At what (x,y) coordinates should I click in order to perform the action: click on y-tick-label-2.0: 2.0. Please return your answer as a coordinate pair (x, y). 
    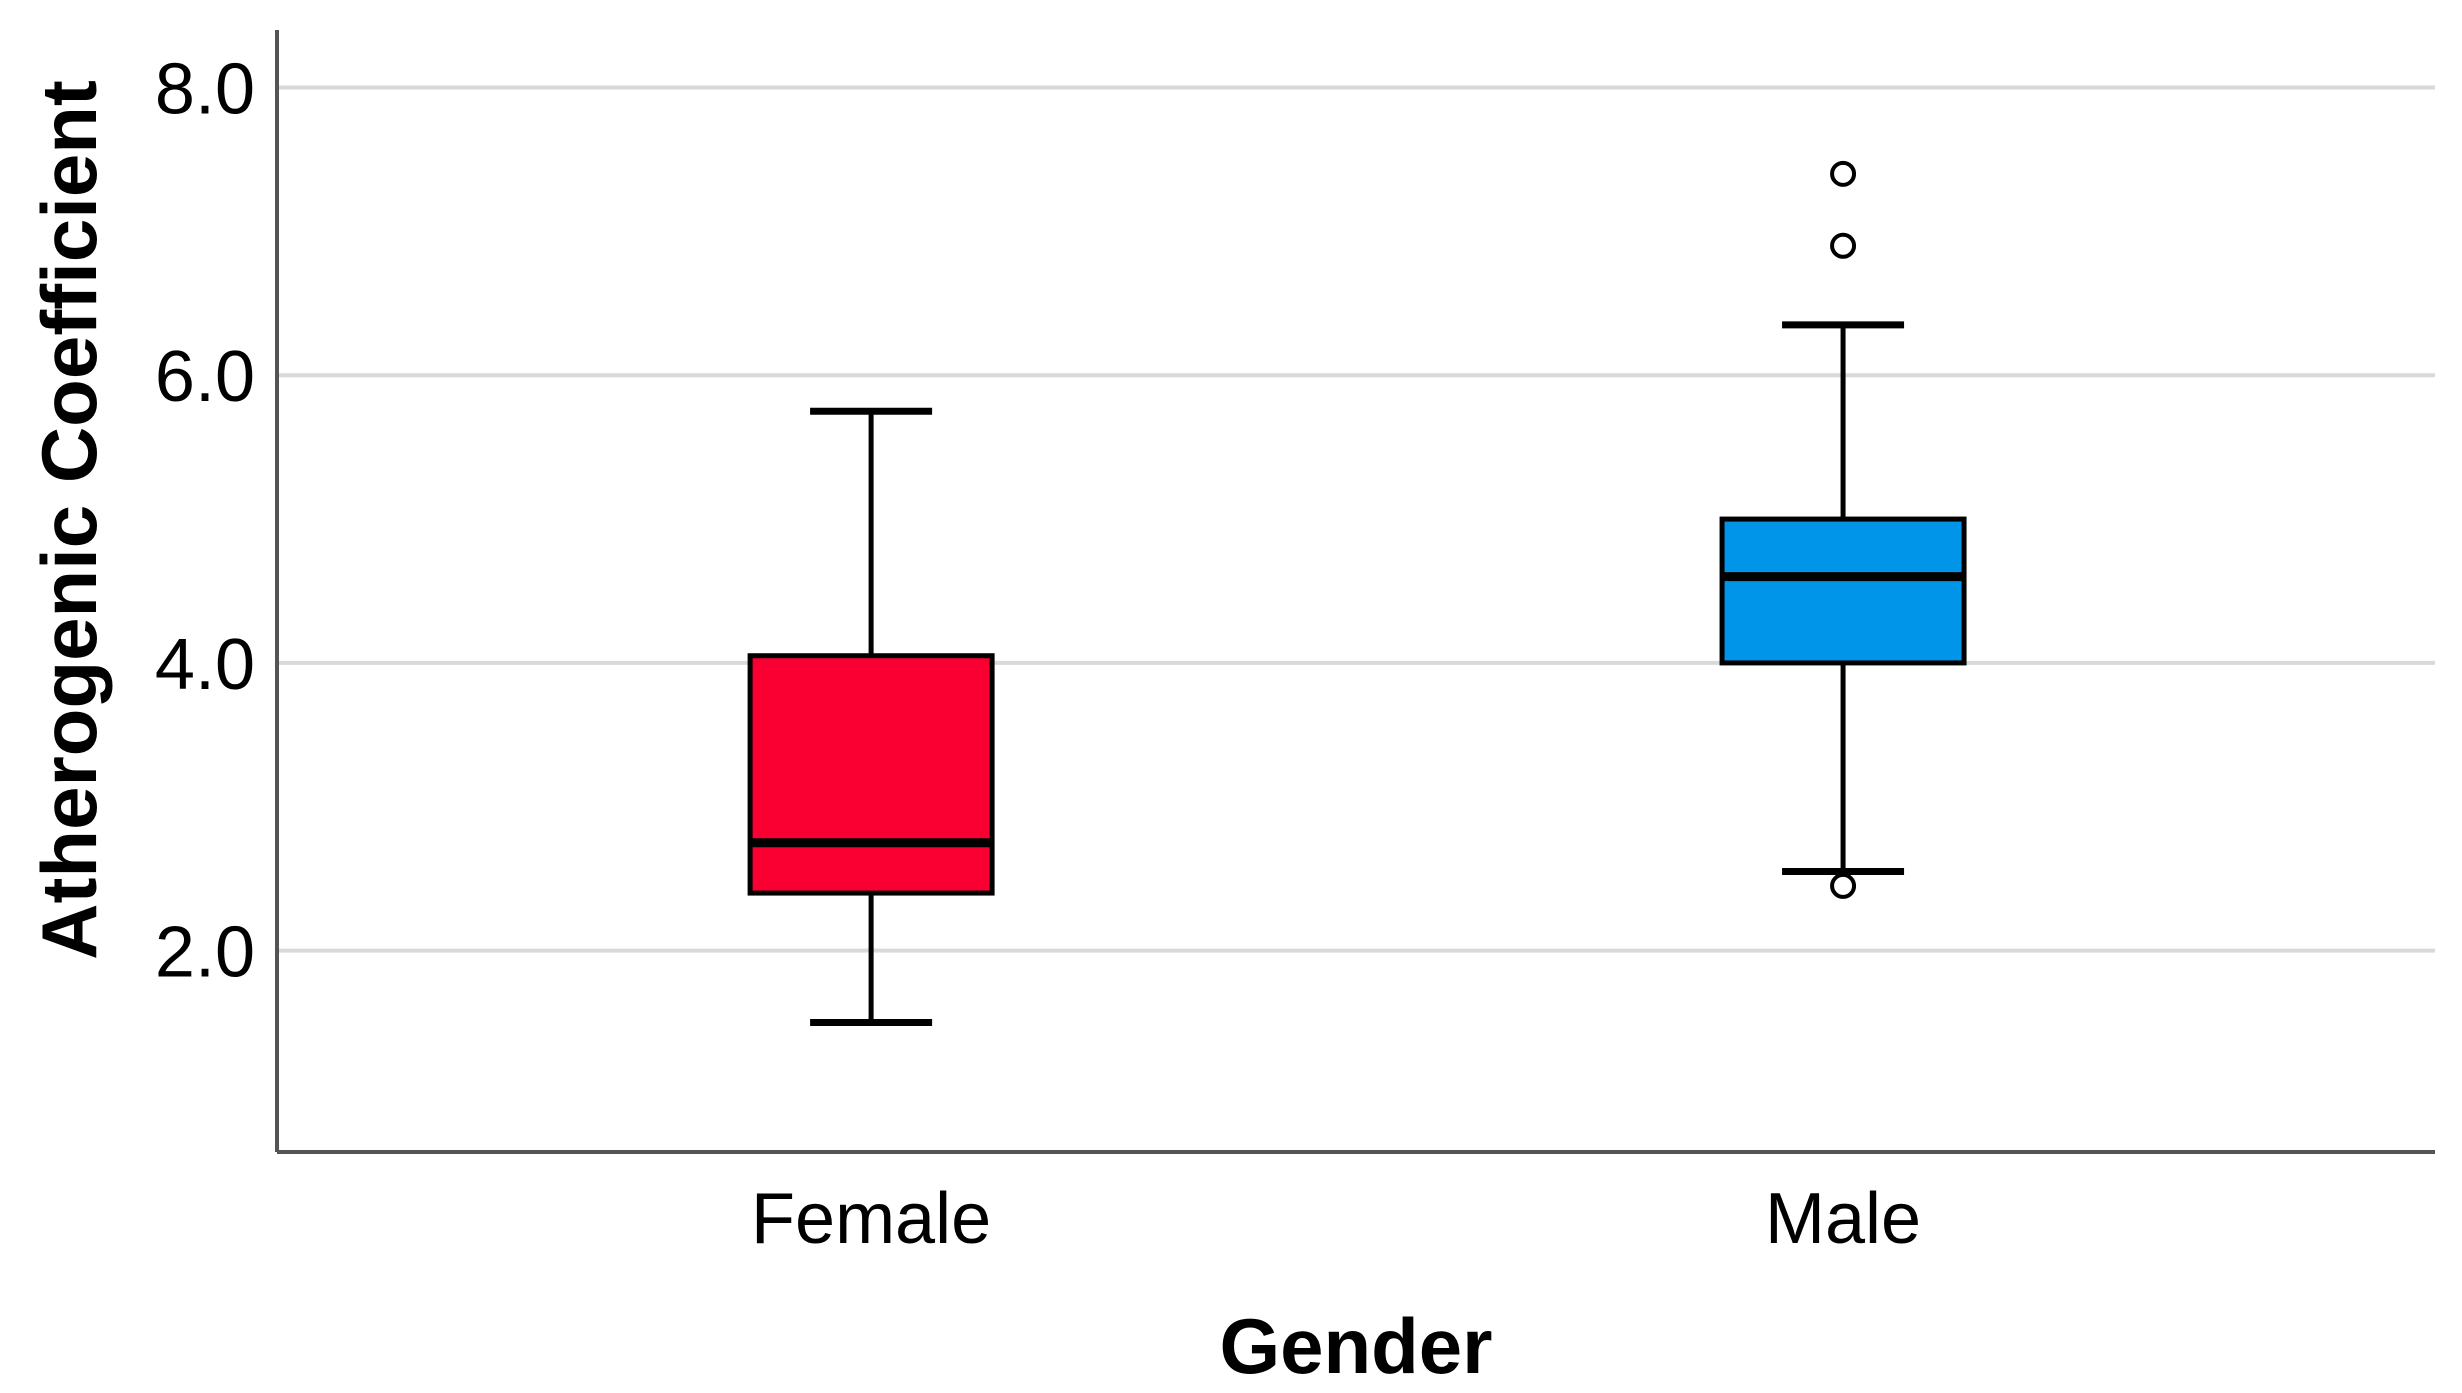
    Looking at the image, I should click on (205, 953).